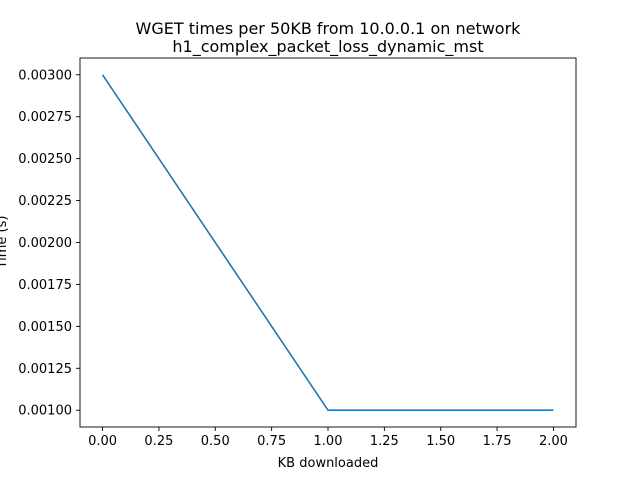 The height and width of the screenshot is (480, 640). I want to click on x-axis-ticks: 0.00 0.25 0.50 0.75 1.00 1.25 1.50 1.75 2.00, so click(328, 438).